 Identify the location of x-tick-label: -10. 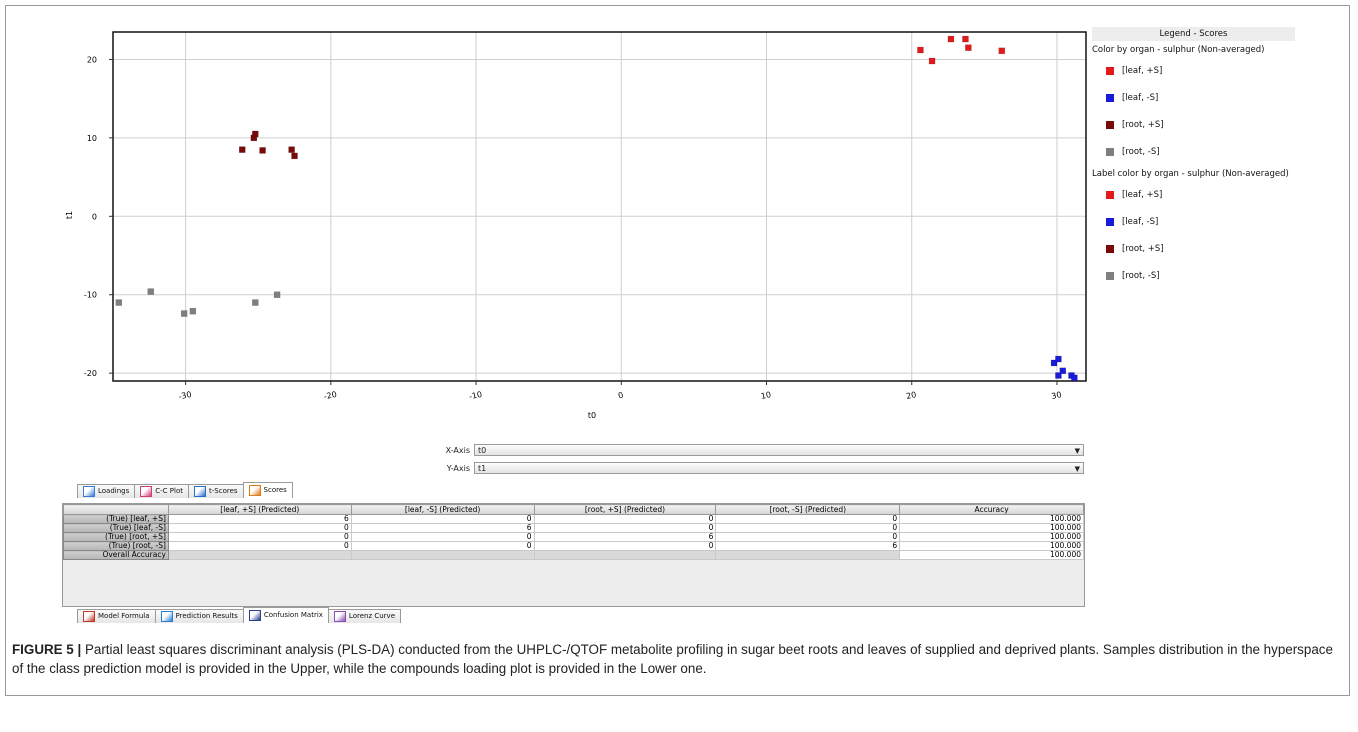
(475, 396).